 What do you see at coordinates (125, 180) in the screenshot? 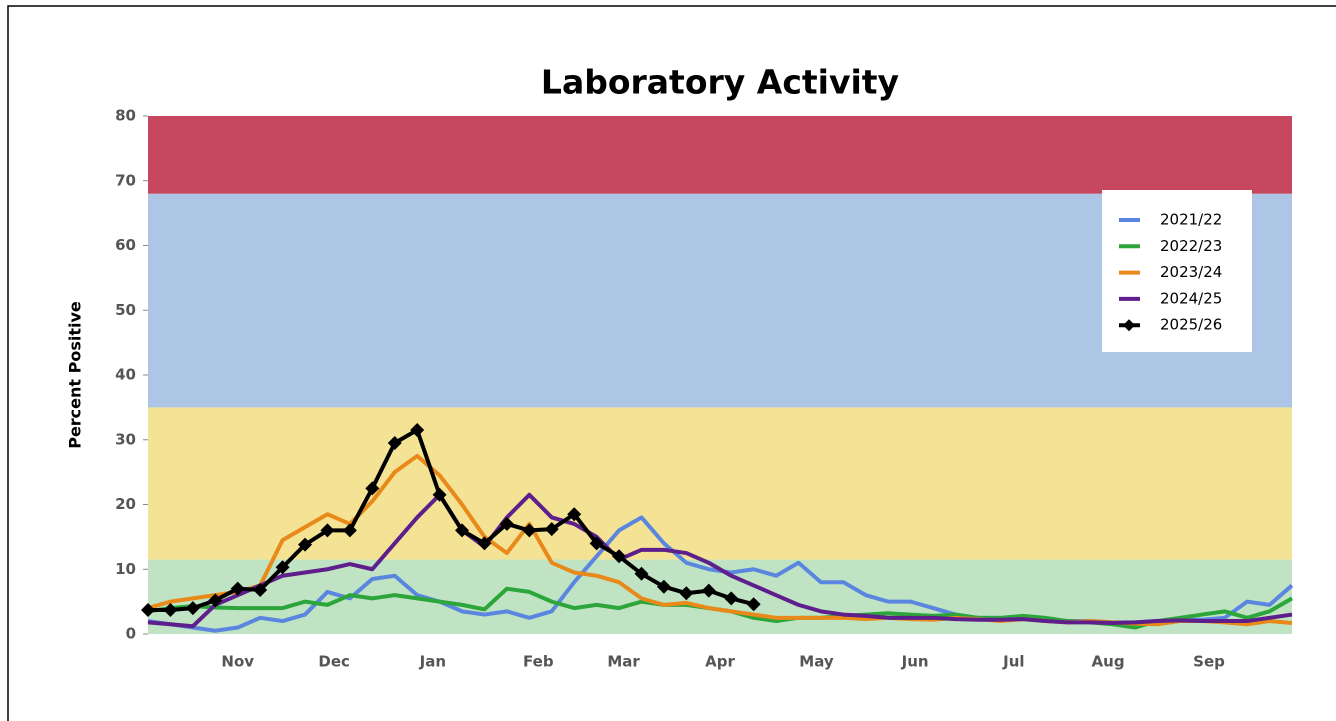
I see `y-tick-label: 70` at bounding box center [125, 180].